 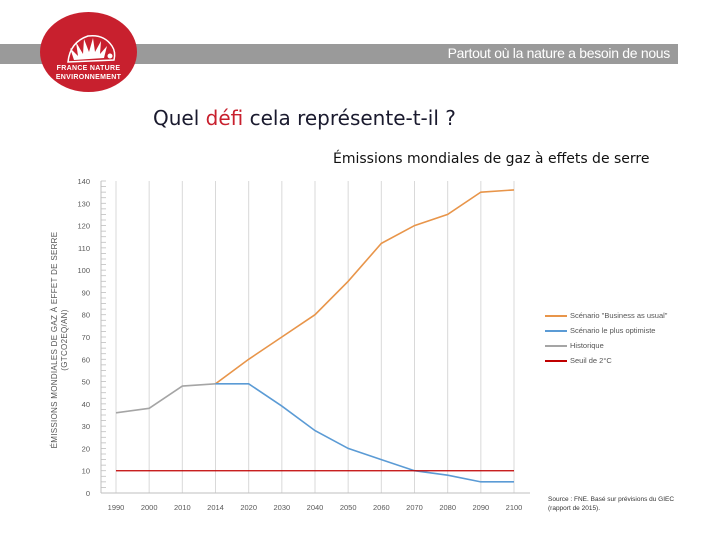 What do you see at coordinates (447, 507) in the screenshot?
I see `x-tick-label: 2080` at bounding box center [447, 507].